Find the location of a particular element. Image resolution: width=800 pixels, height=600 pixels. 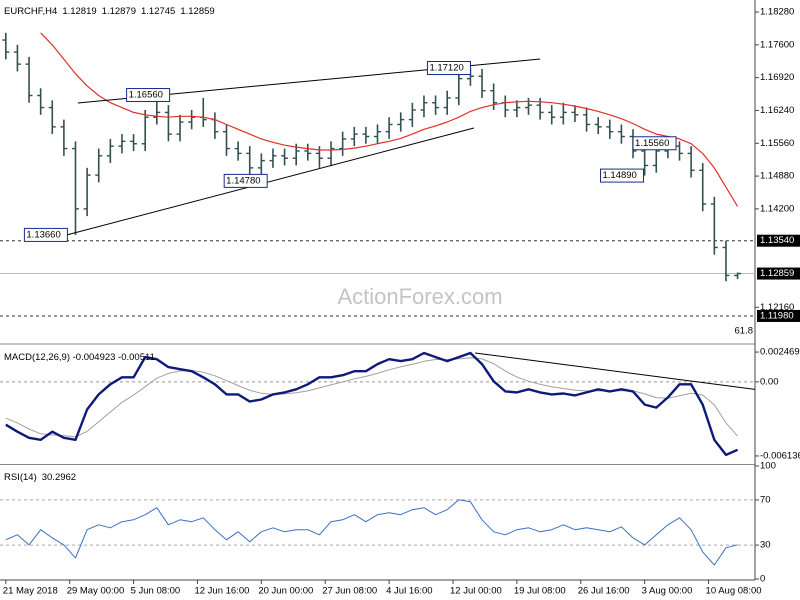

y-tick-label: 1.18280 is located at coordinates (777, 12).